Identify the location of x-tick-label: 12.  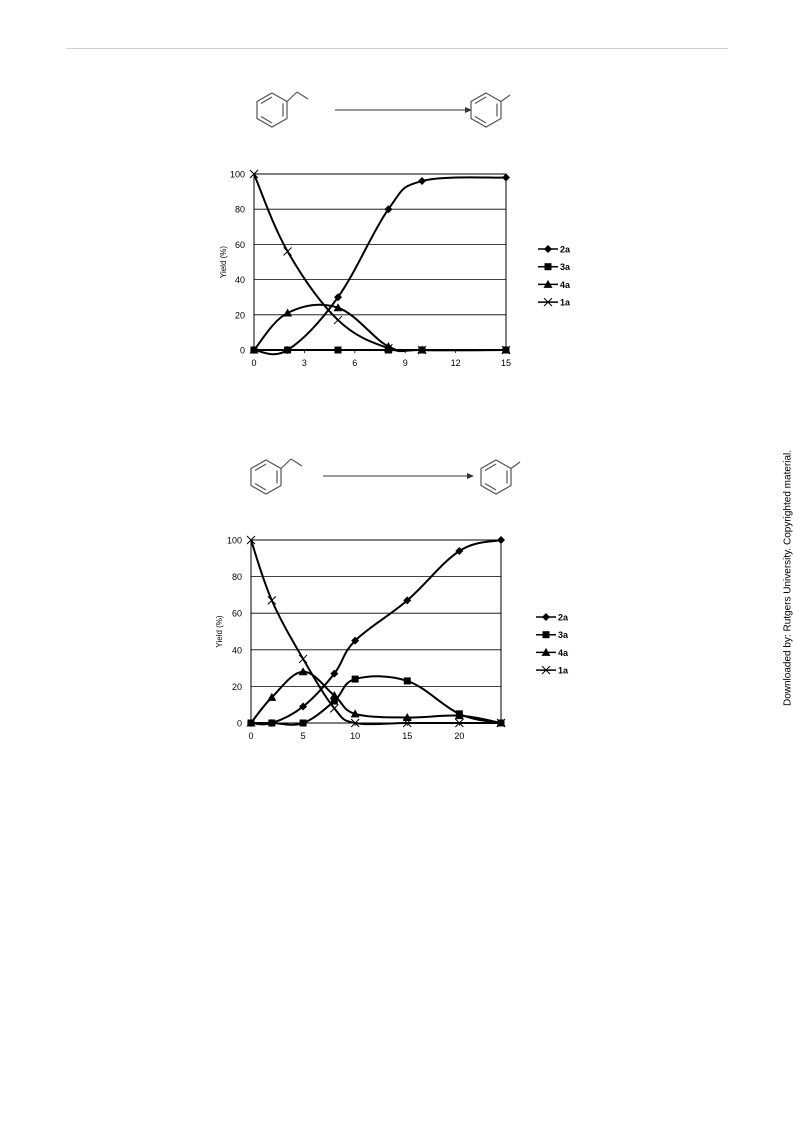
(456, 363).